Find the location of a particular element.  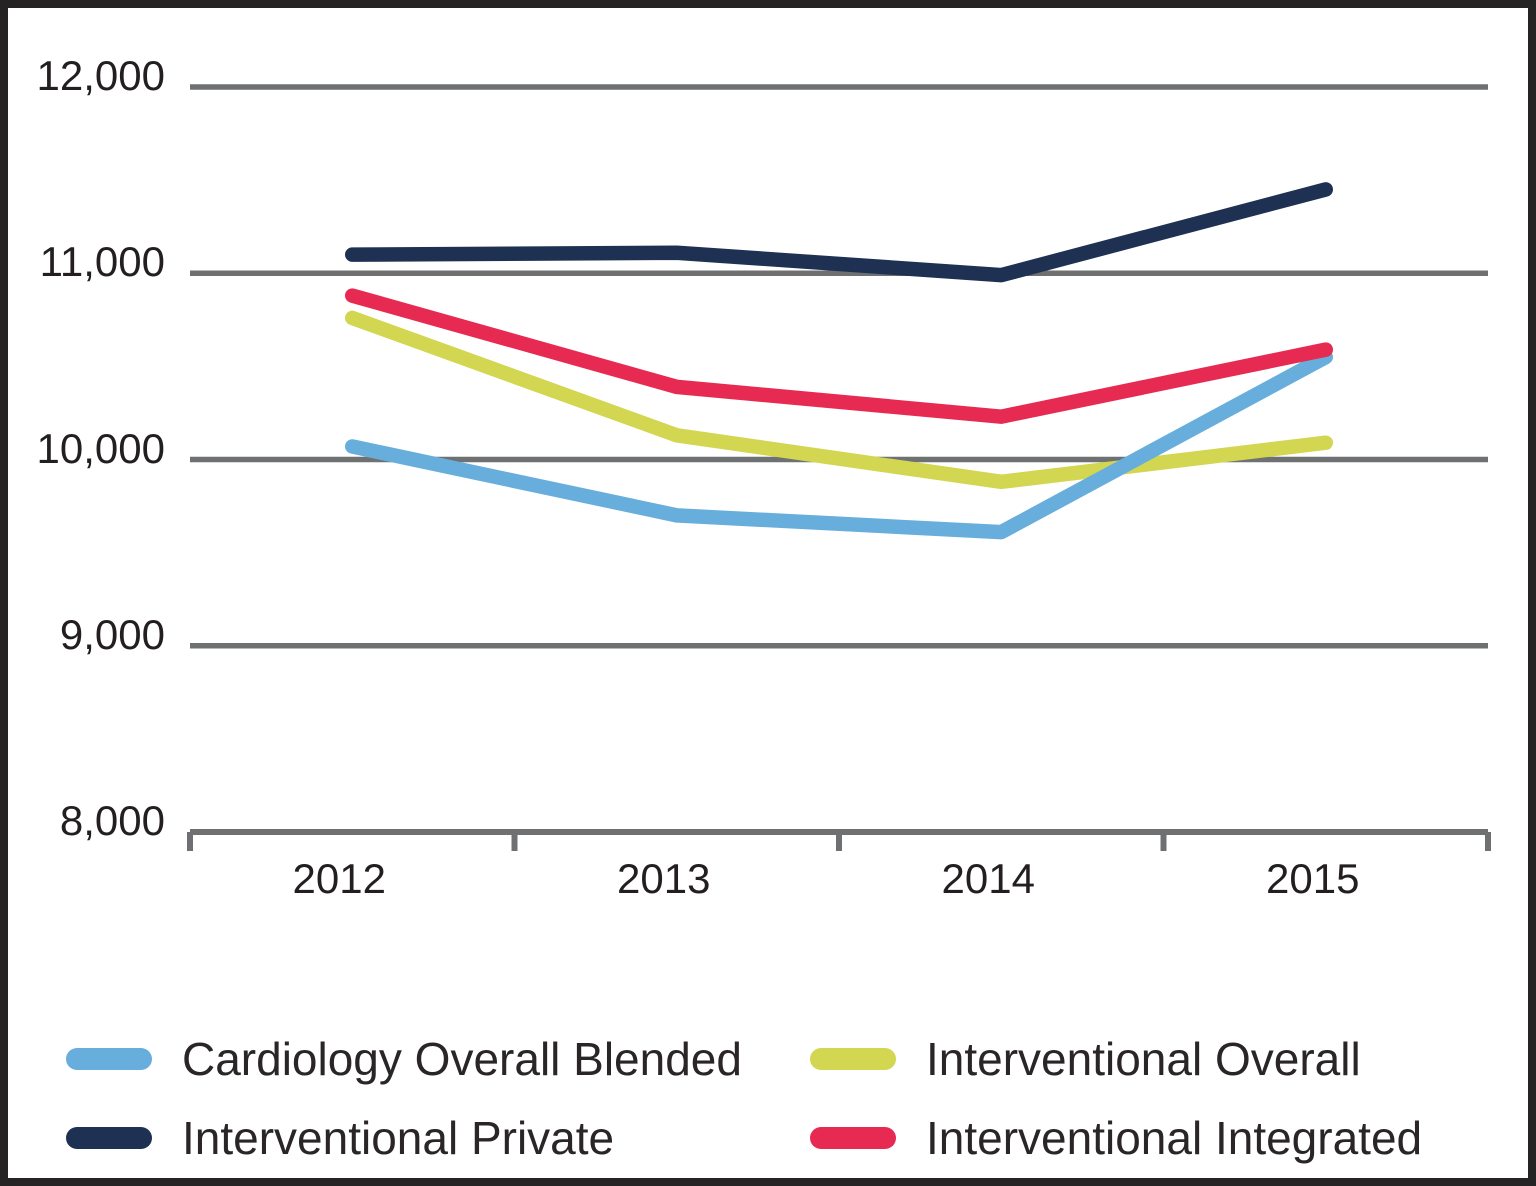

y-axis-tick-label: 11,000 is located at coordinates (102, 262).